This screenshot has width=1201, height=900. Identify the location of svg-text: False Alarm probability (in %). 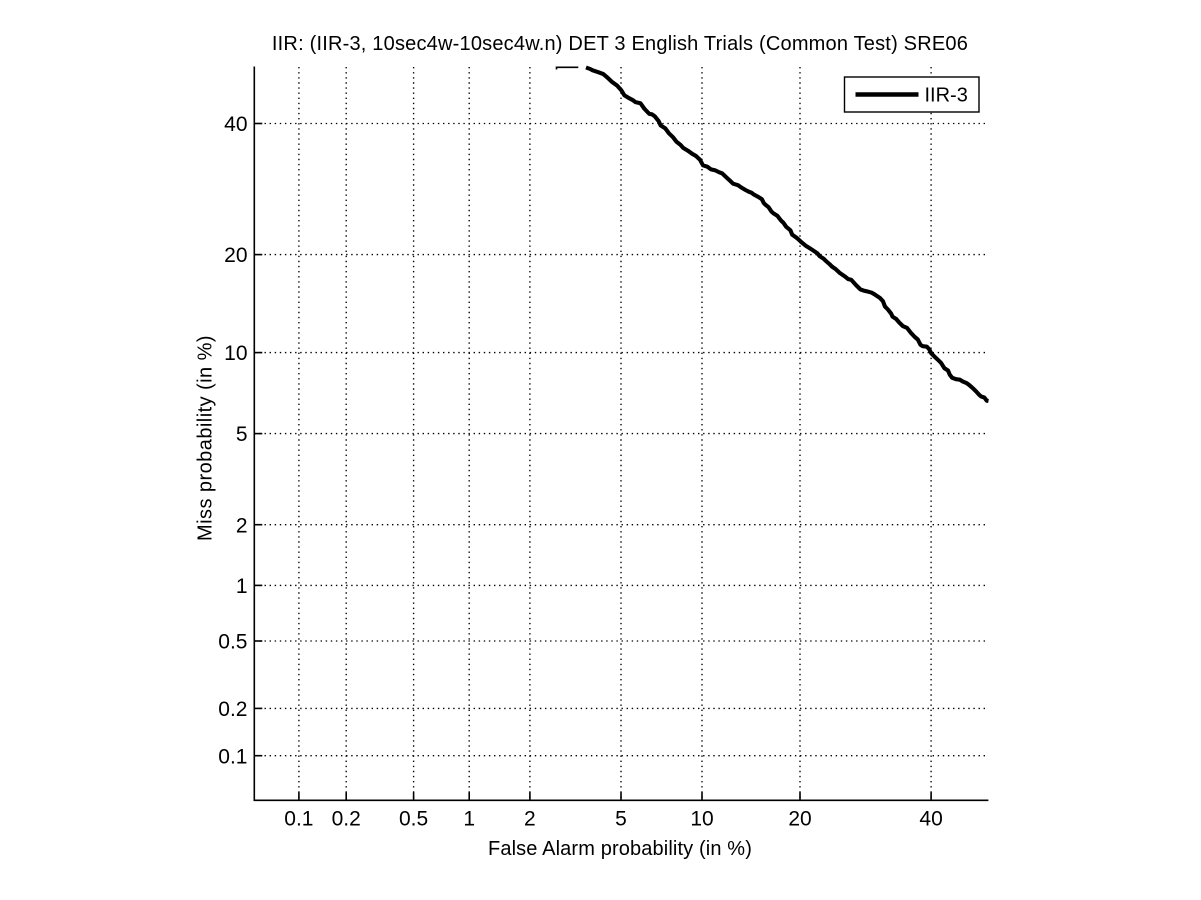
(620, 849).